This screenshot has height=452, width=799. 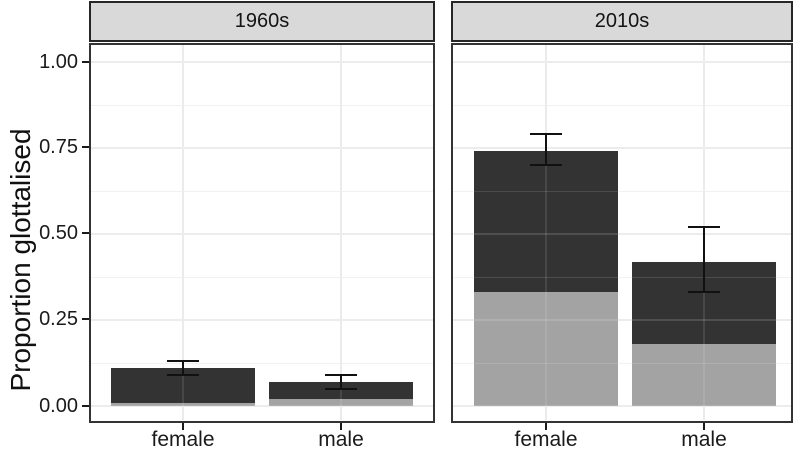 I want to click on errorbar-line-2010s-male, so click(x=704, y=259).